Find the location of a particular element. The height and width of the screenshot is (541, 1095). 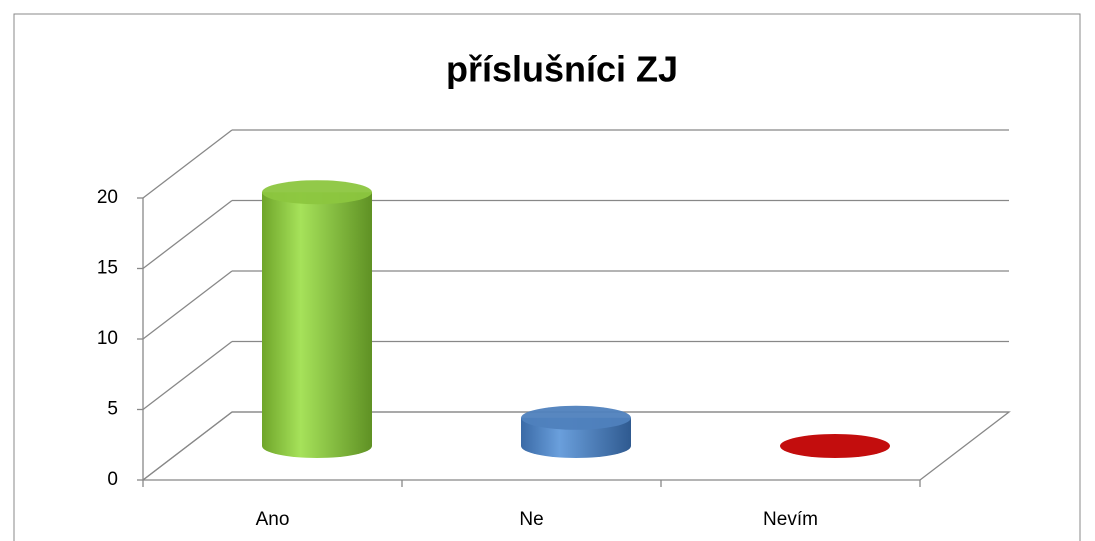

x-tick-label: Ano is located at coordinates (273, 519).